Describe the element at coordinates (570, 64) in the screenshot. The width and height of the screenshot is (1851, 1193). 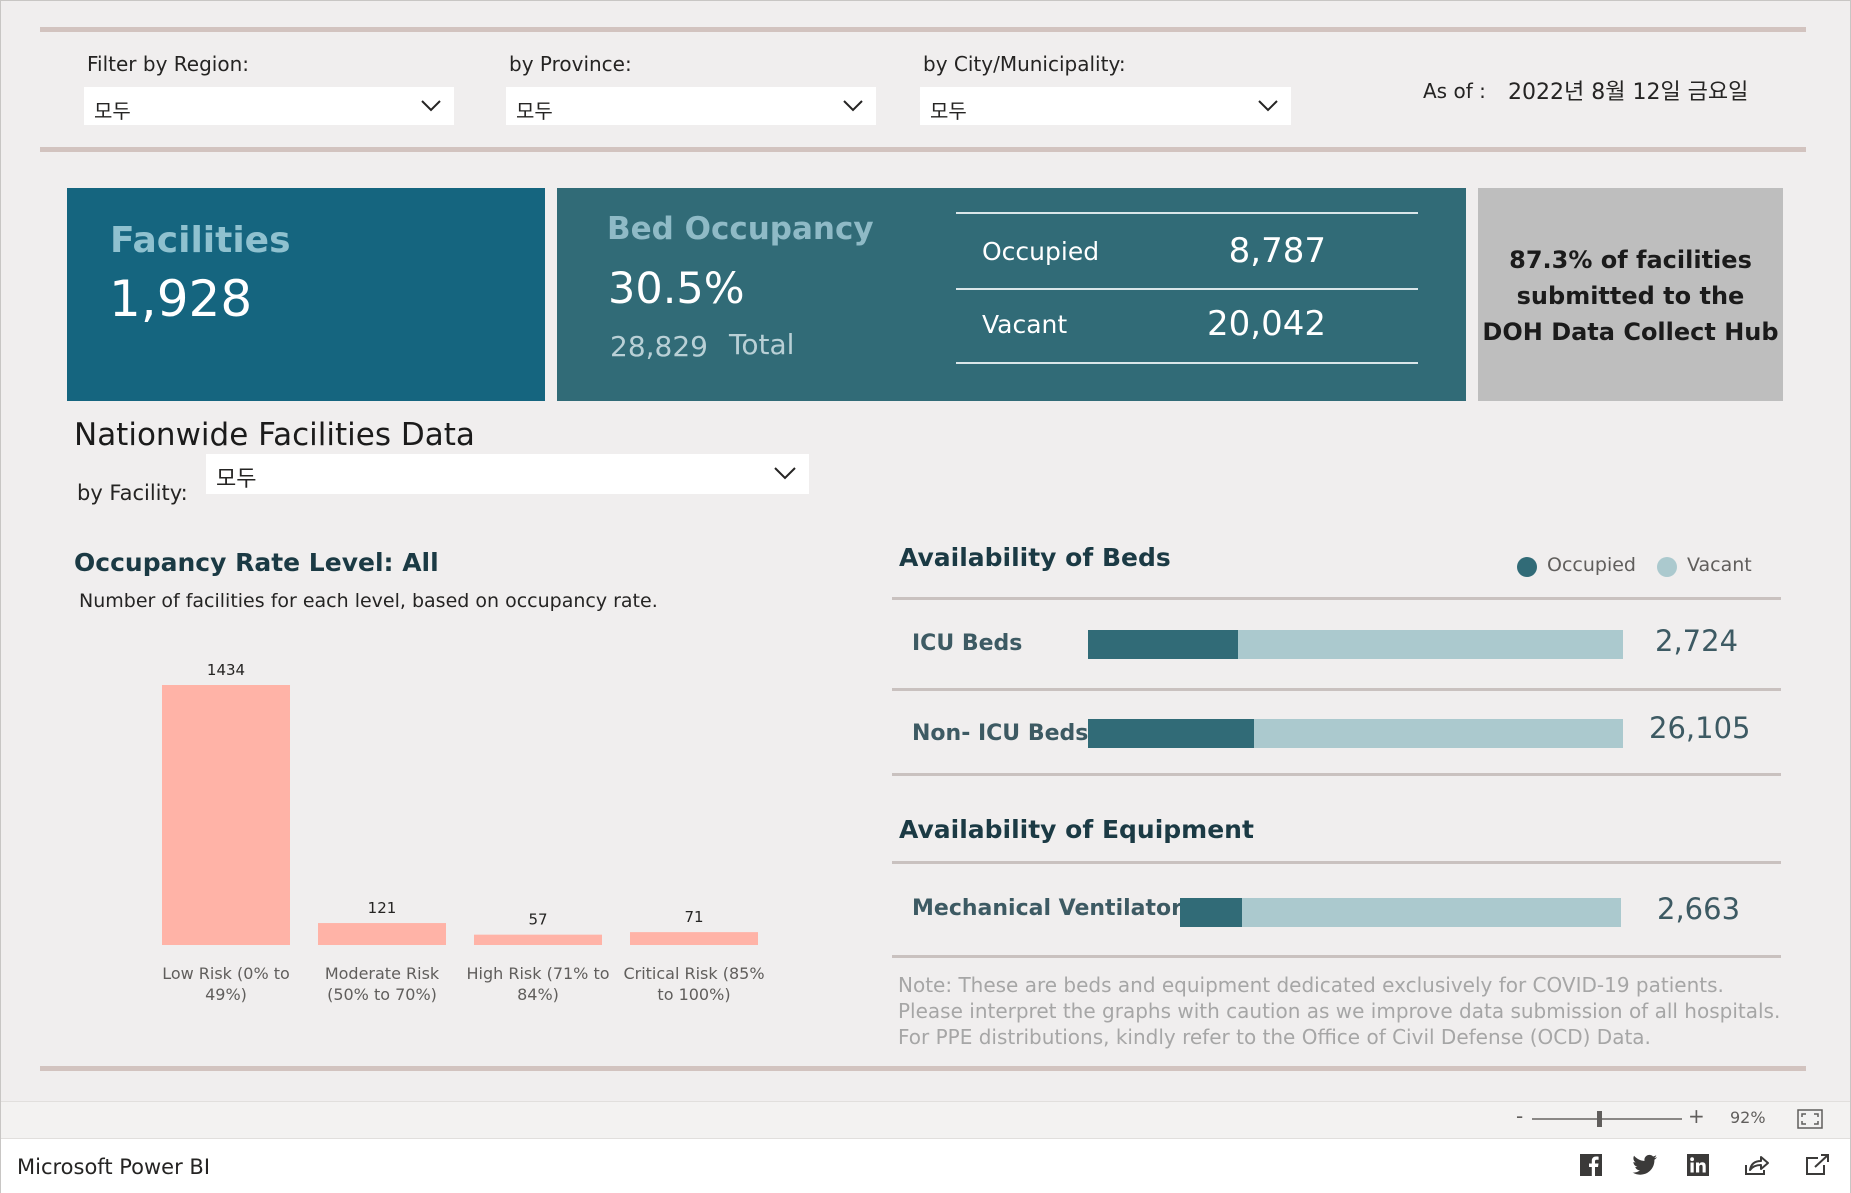
I see `province-filter-label: by Province:` at that location.